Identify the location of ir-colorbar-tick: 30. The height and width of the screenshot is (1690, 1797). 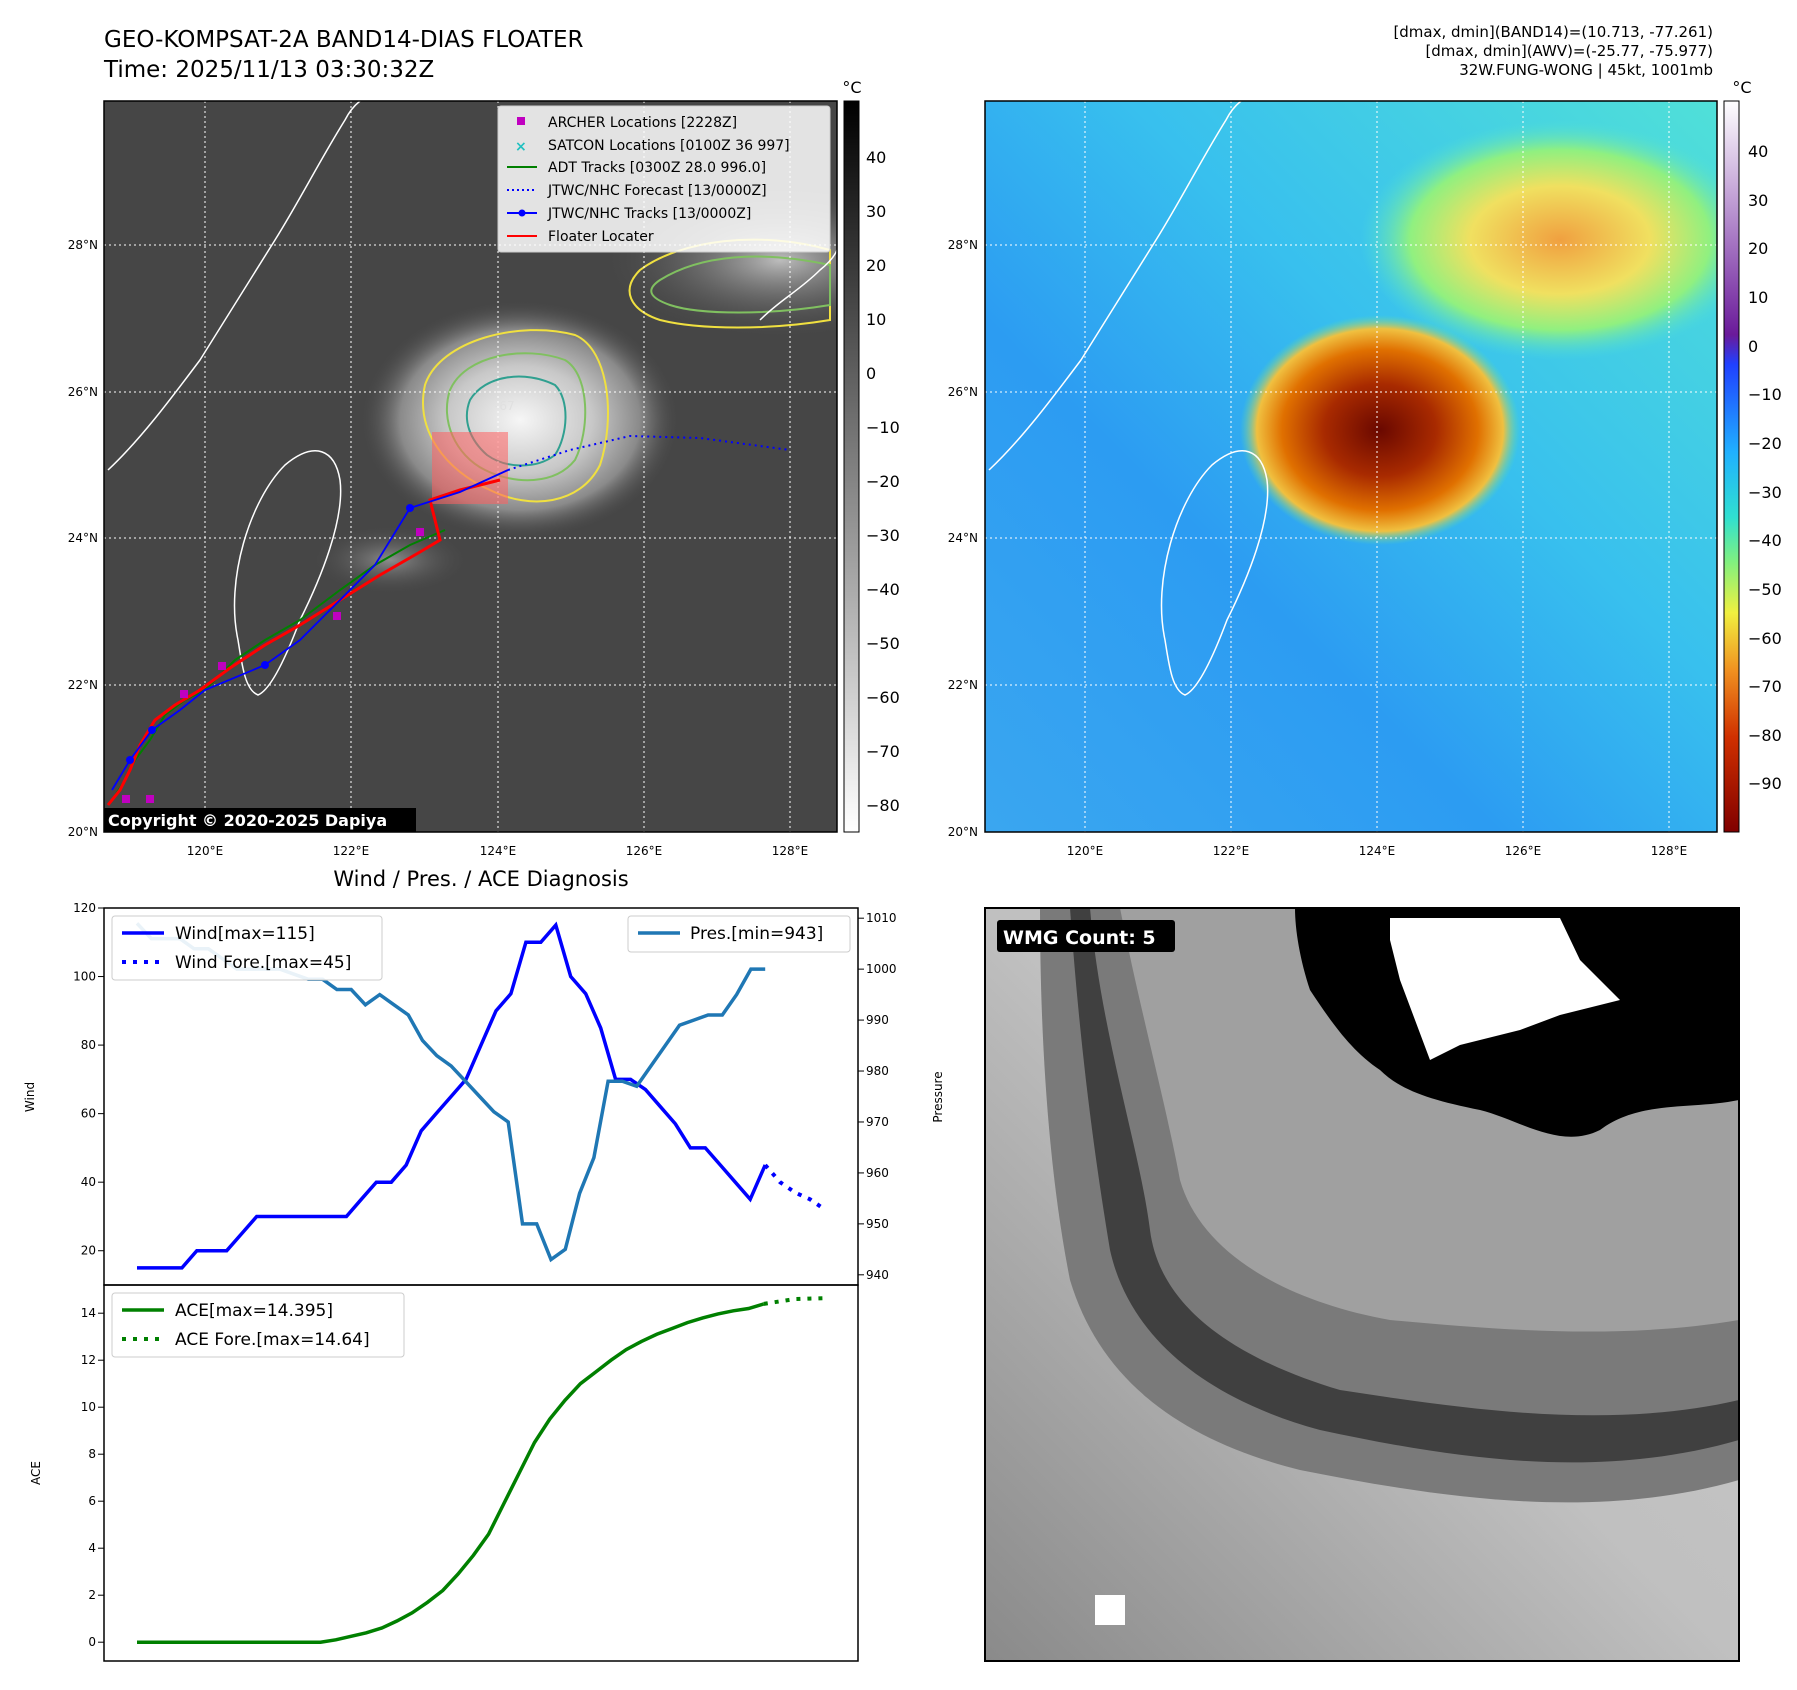
(876, 211).